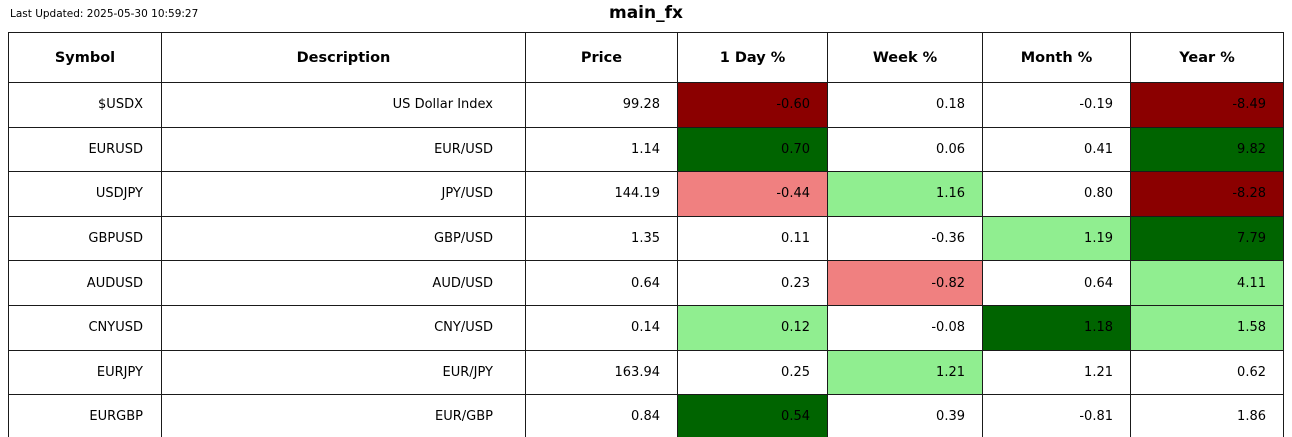  I want to click on column-header-symbol: Symbol, so click(85, 57).